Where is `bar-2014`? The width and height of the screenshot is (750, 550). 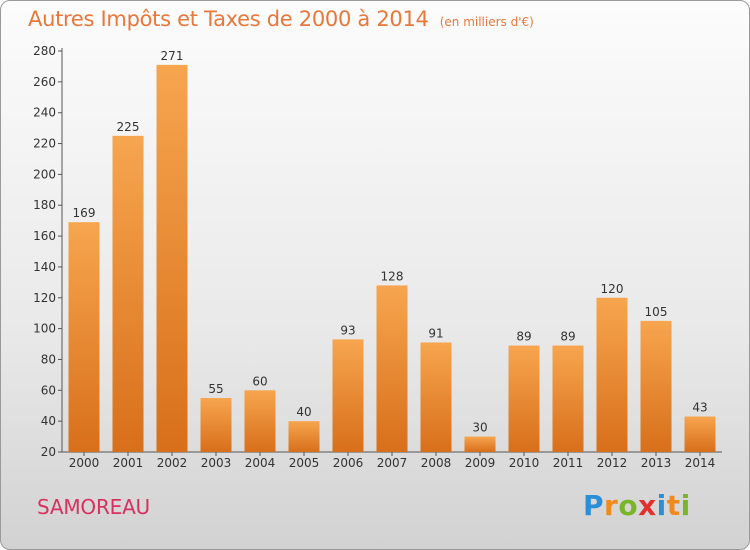
bar-2014 is located at coordinates (700, 434).